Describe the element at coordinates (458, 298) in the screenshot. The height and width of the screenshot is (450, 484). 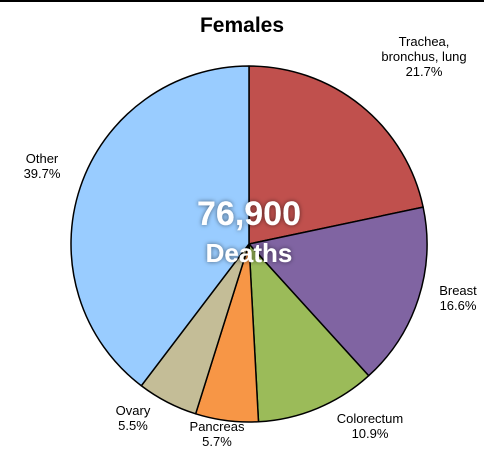
I see `slice-label-breast: Breast 16.6%` at that location.